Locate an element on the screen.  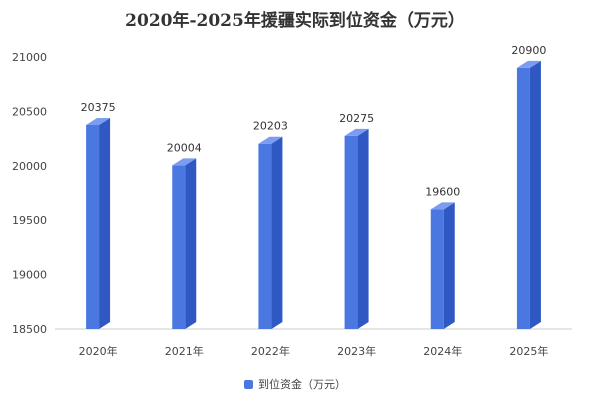
y-tick-label: 19000 is located at coordinates (29, 275).